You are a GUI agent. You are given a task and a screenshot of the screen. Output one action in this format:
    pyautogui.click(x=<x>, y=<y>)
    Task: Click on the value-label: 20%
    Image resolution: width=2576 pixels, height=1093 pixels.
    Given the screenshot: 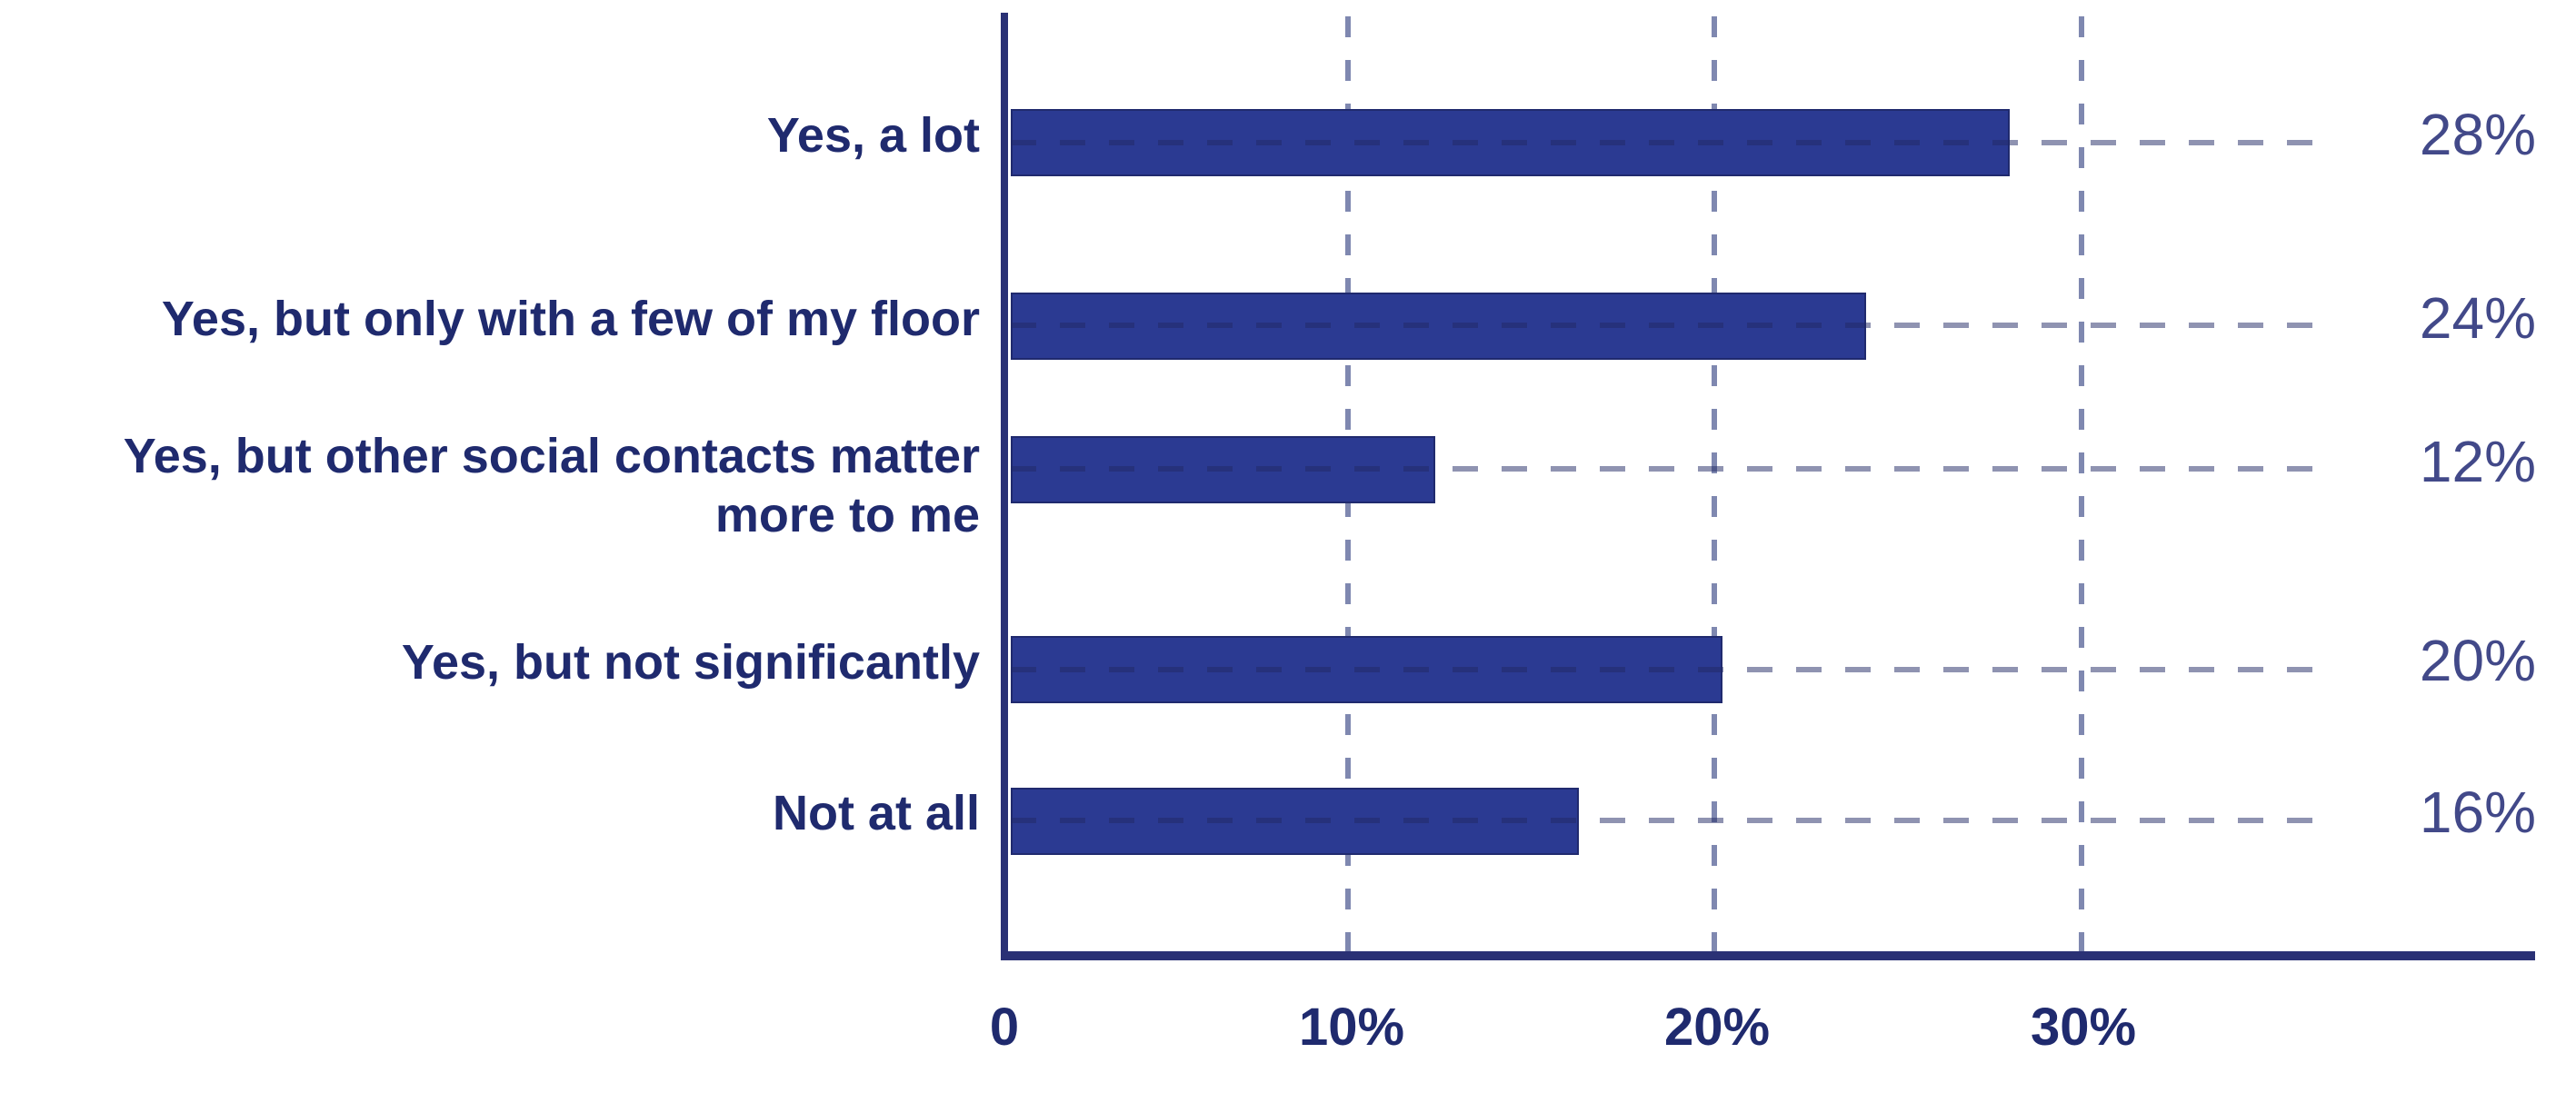 What is the action you would take?
    pyautogui.click(x=2477, y=660)
    